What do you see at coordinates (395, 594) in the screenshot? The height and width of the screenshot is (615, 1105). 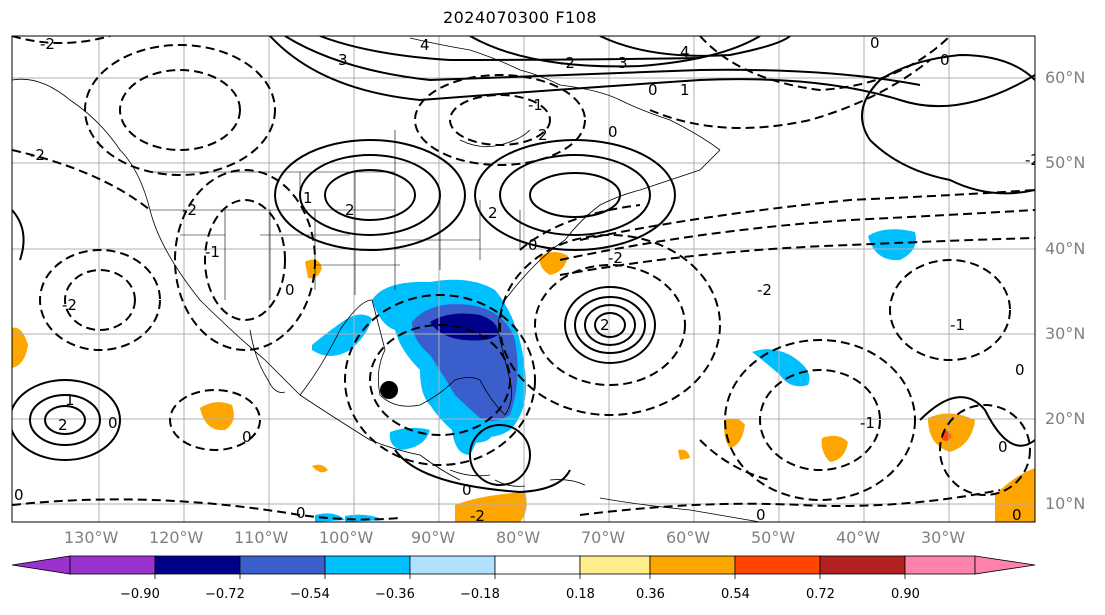 I see `colorbar-tick: −0.36` at bounding box center [395, 594].